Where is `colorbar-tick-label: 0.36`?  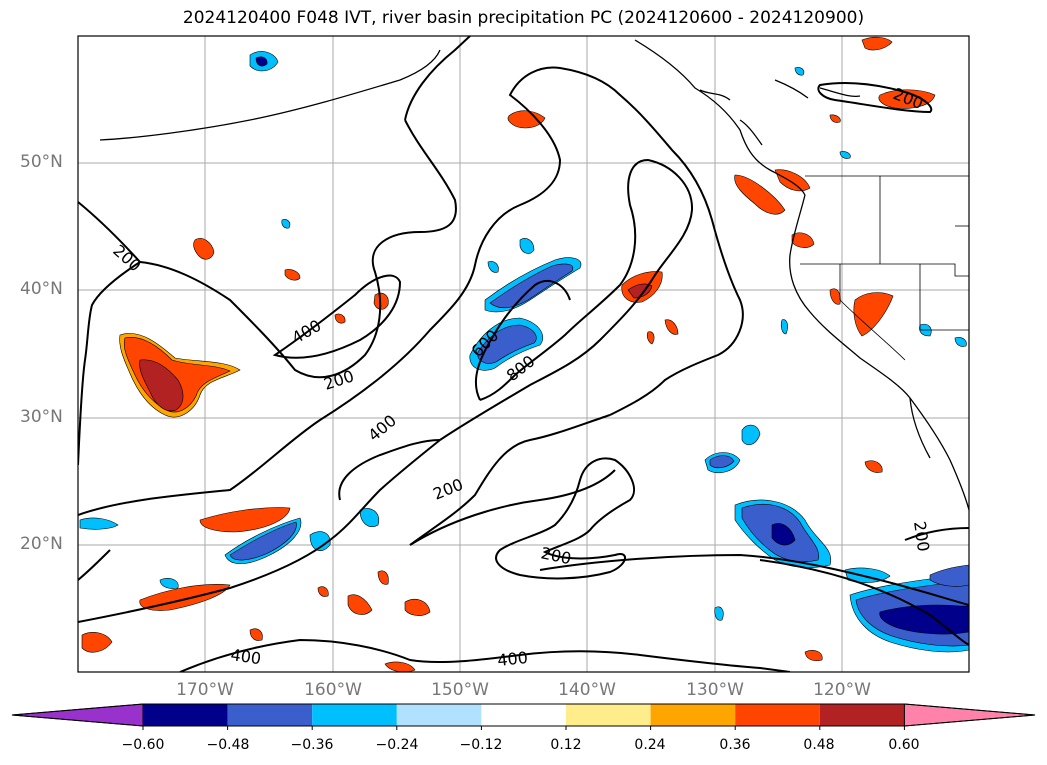
colorbar-tick-label: 0.36 is located at coordinates (735, 745).